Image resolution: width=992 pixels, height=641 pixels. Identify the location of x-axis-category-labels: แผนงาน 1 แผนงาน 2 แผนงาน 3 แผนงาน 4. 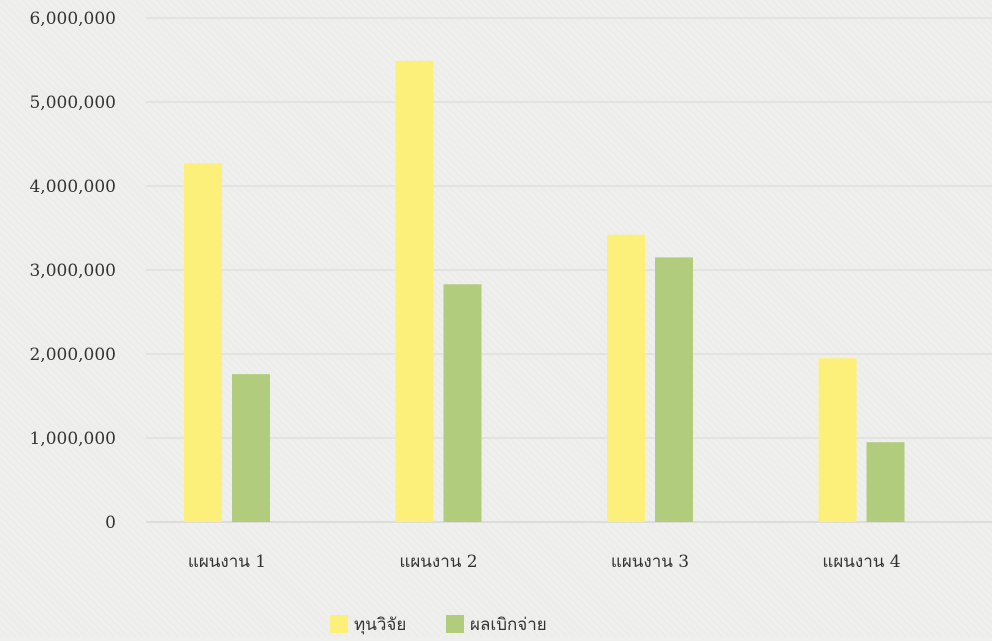
(544, 562).